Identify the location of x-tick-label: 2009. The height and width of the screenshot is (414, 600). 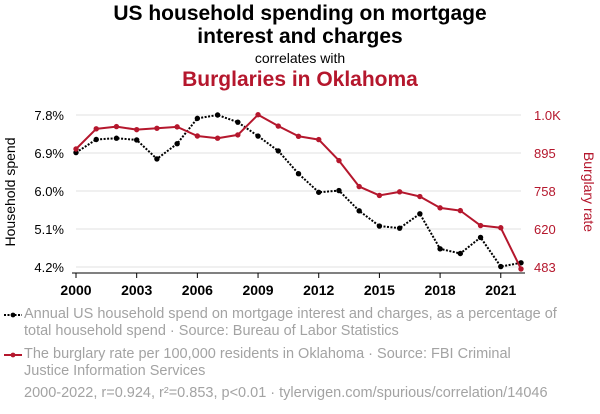
(257, 290).